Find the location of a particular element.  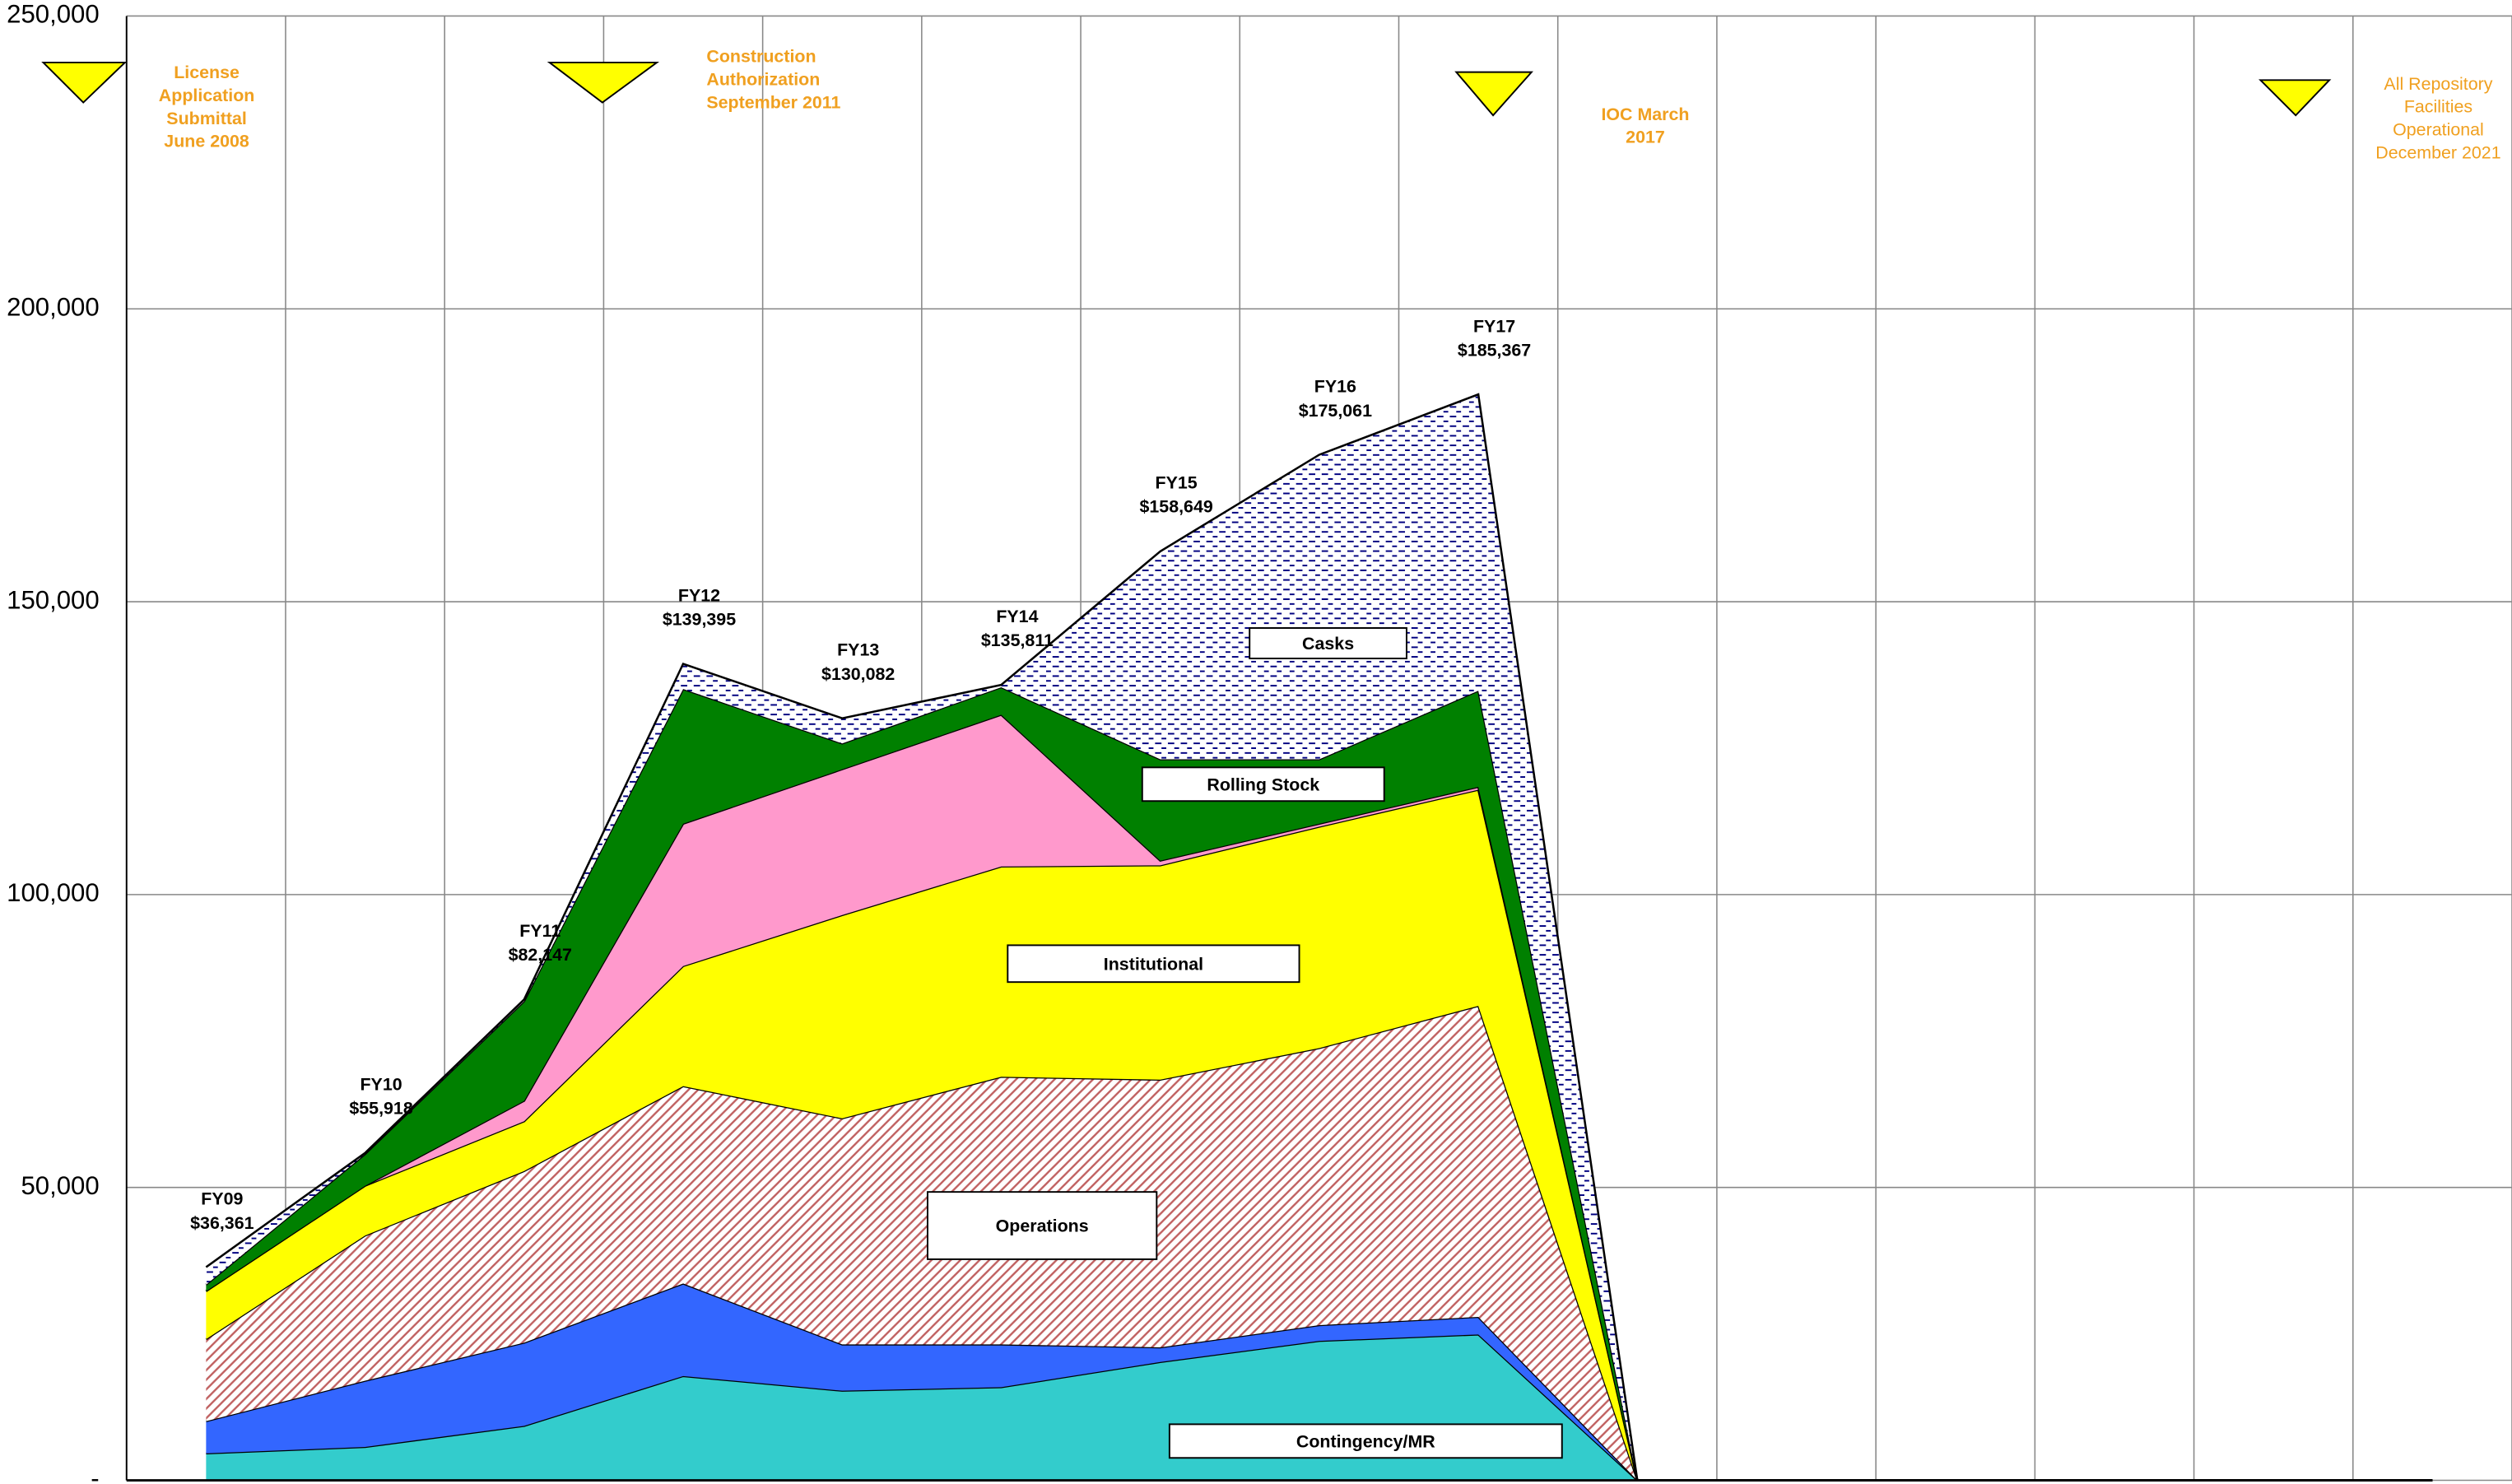

total-label: $185,367 is located at coordinates (1494, 351).